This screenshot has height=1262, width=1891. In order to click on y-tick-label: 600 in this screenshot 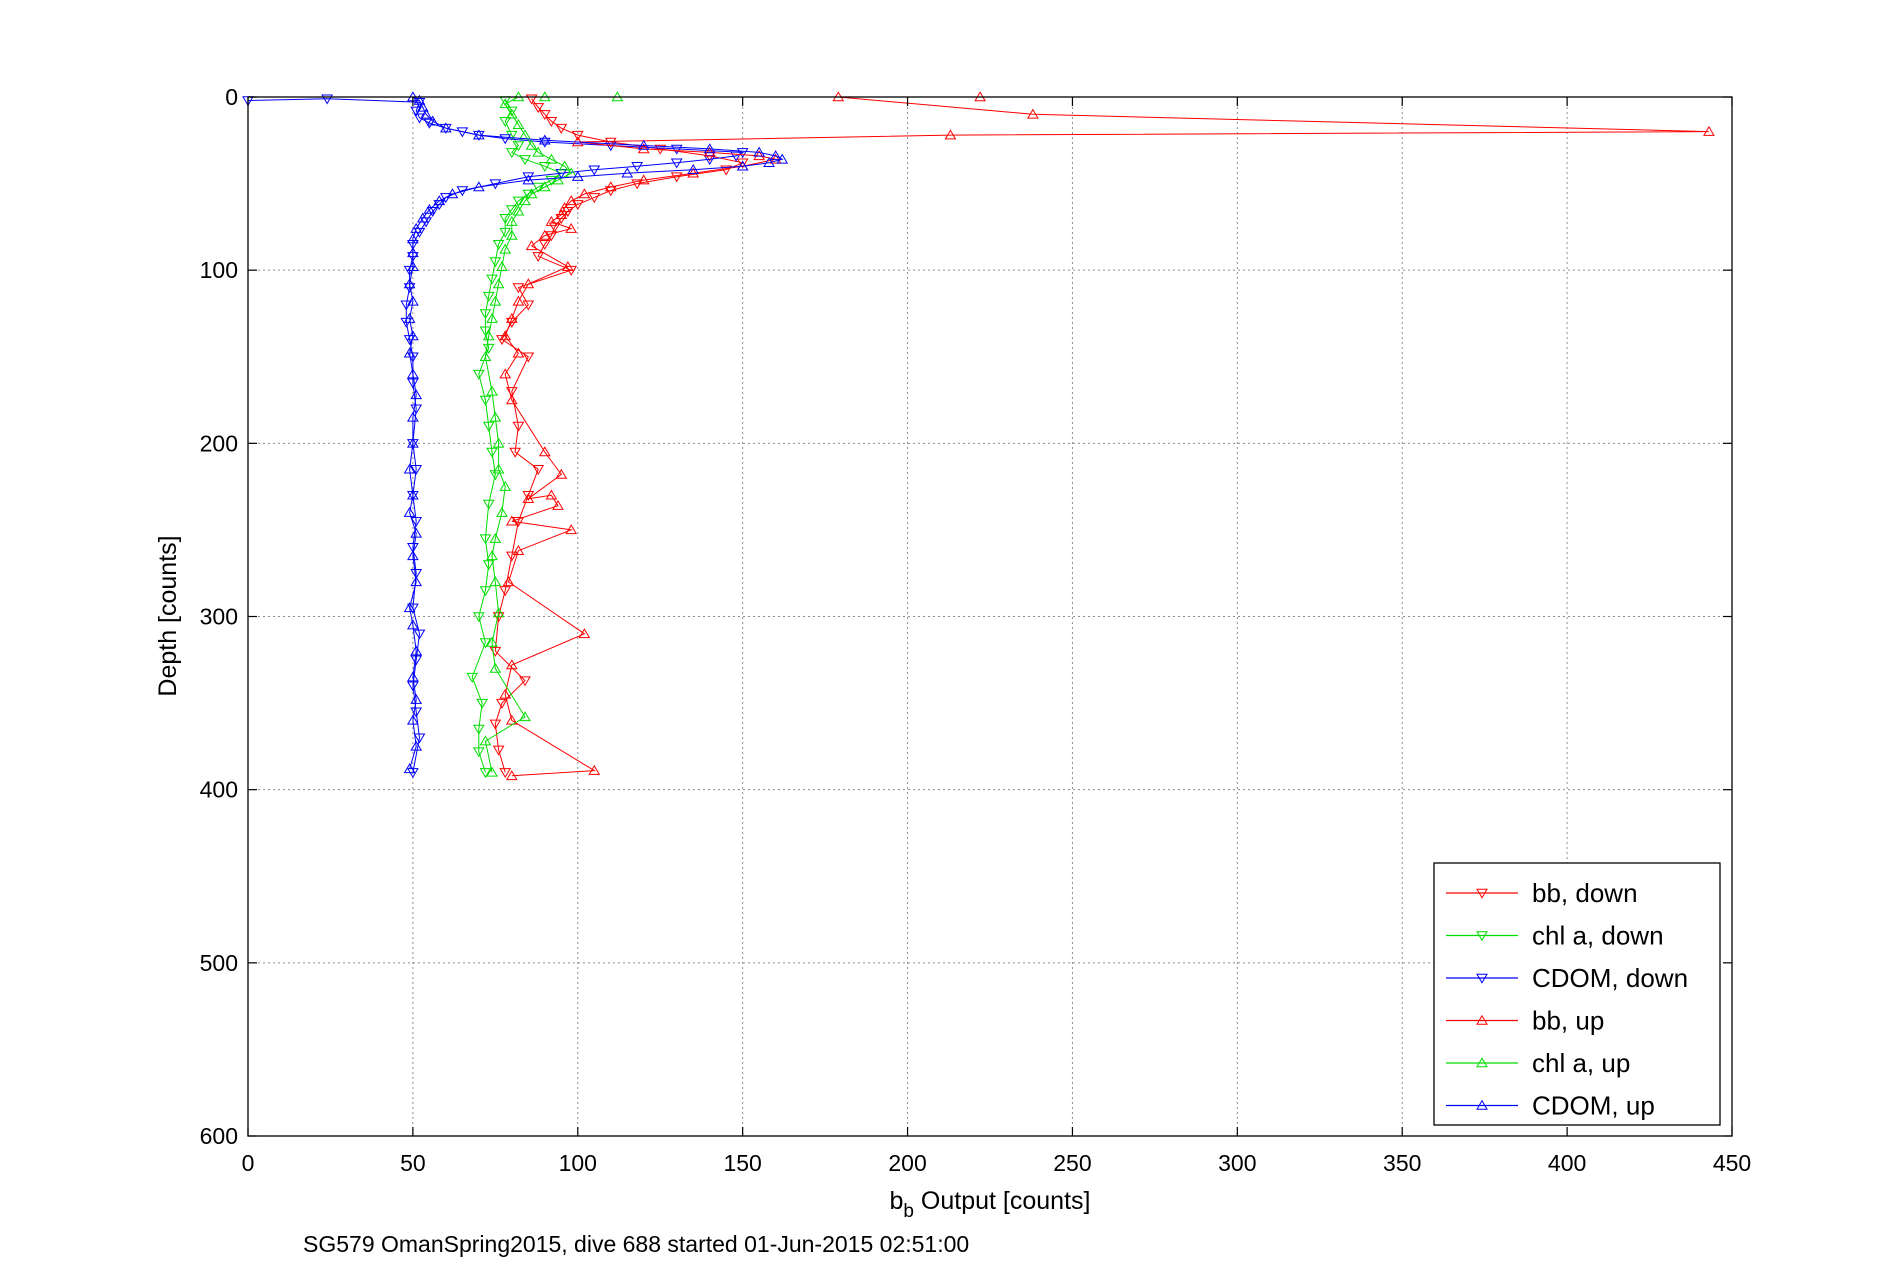, I will do `click(219, 1136)`.